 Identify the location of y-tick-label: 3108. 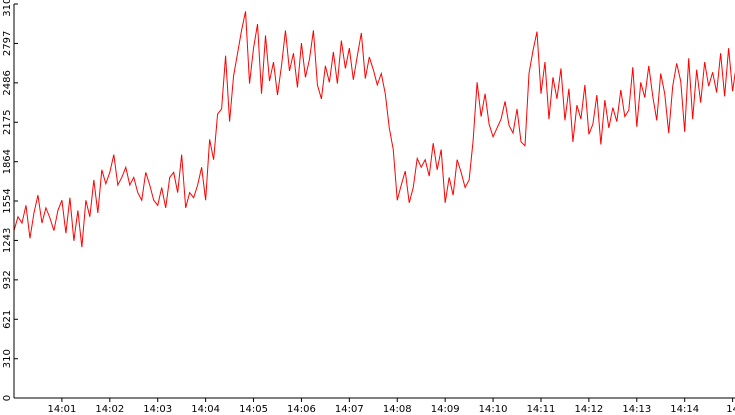
(7, 8).